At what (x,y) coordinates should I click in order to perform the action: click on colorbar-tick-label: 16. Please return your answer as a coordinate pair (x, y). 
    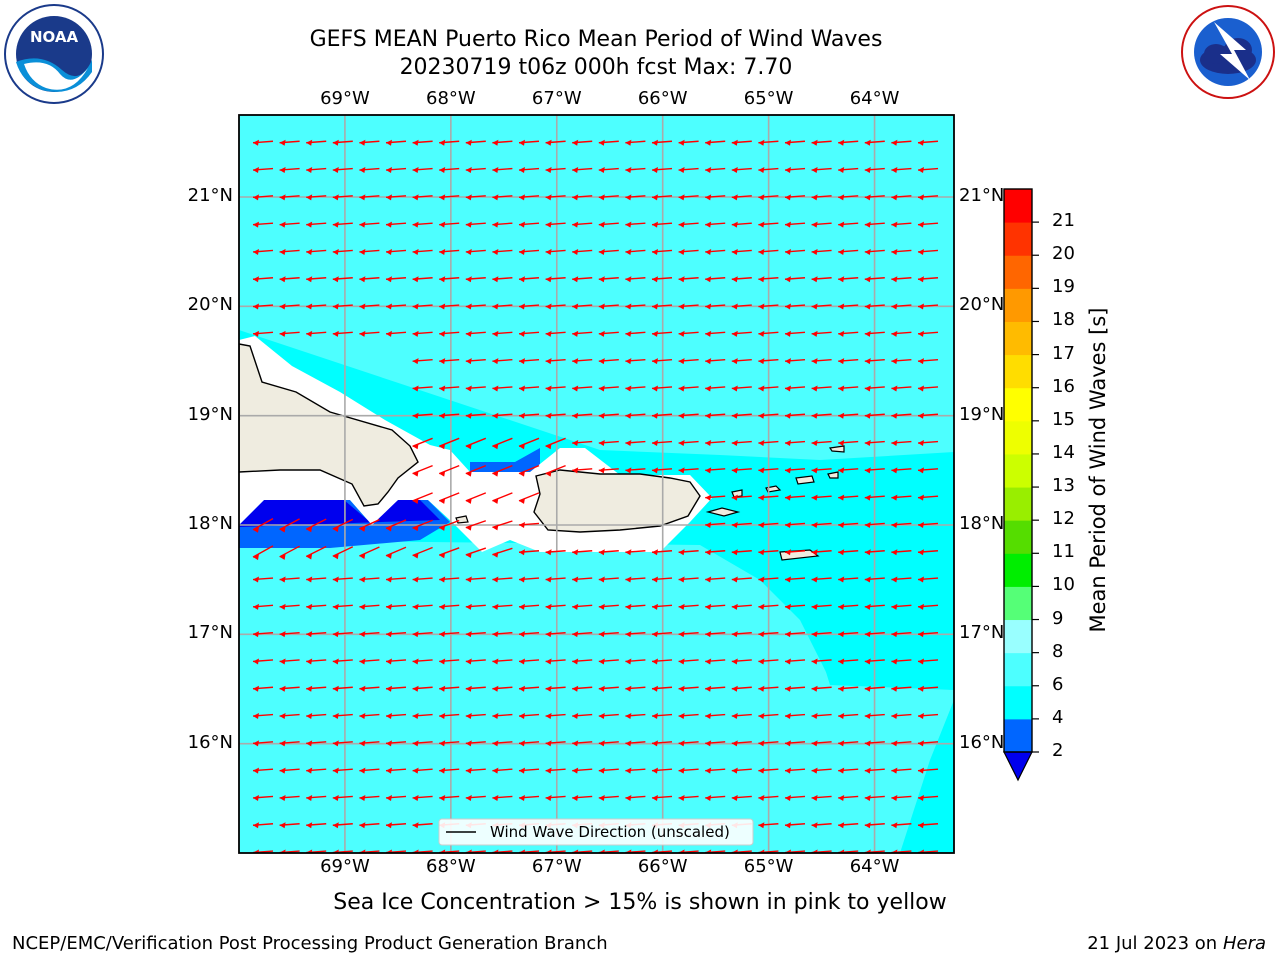
    Looking at the image, I should click on (1063, 386).